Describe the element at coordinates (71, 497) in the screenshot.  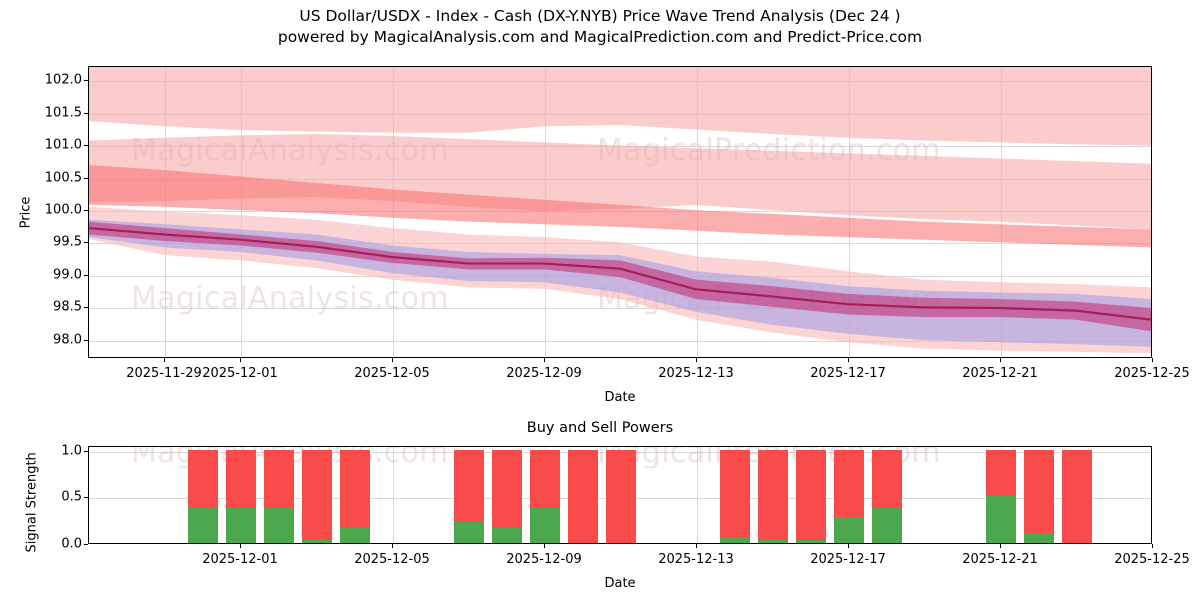
I see `power-y-tick-label: 0.5` at that location.